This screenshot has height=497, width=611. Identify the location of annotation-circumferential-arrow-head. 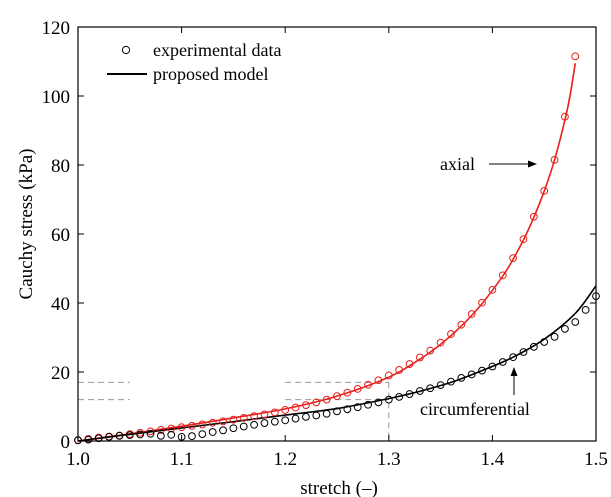
(514, 371).